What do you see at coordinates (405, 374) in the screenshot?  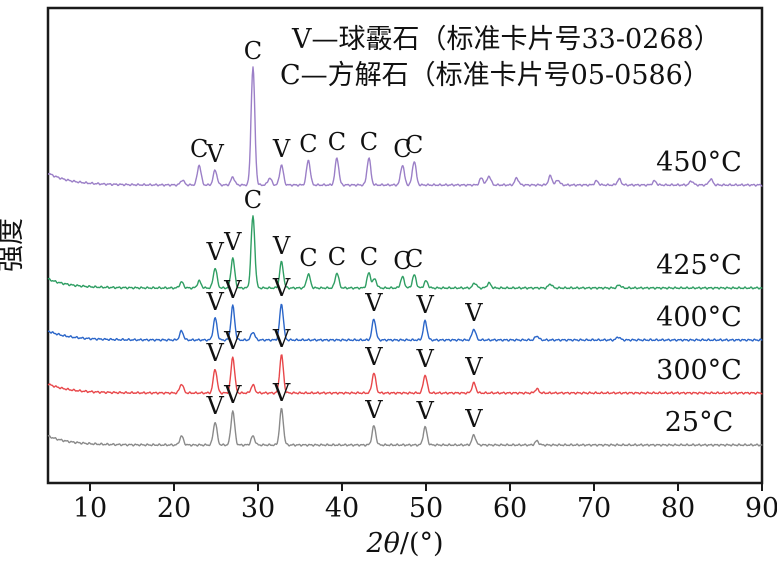 I see `trace-300°C` at bounding box center [405, 374].